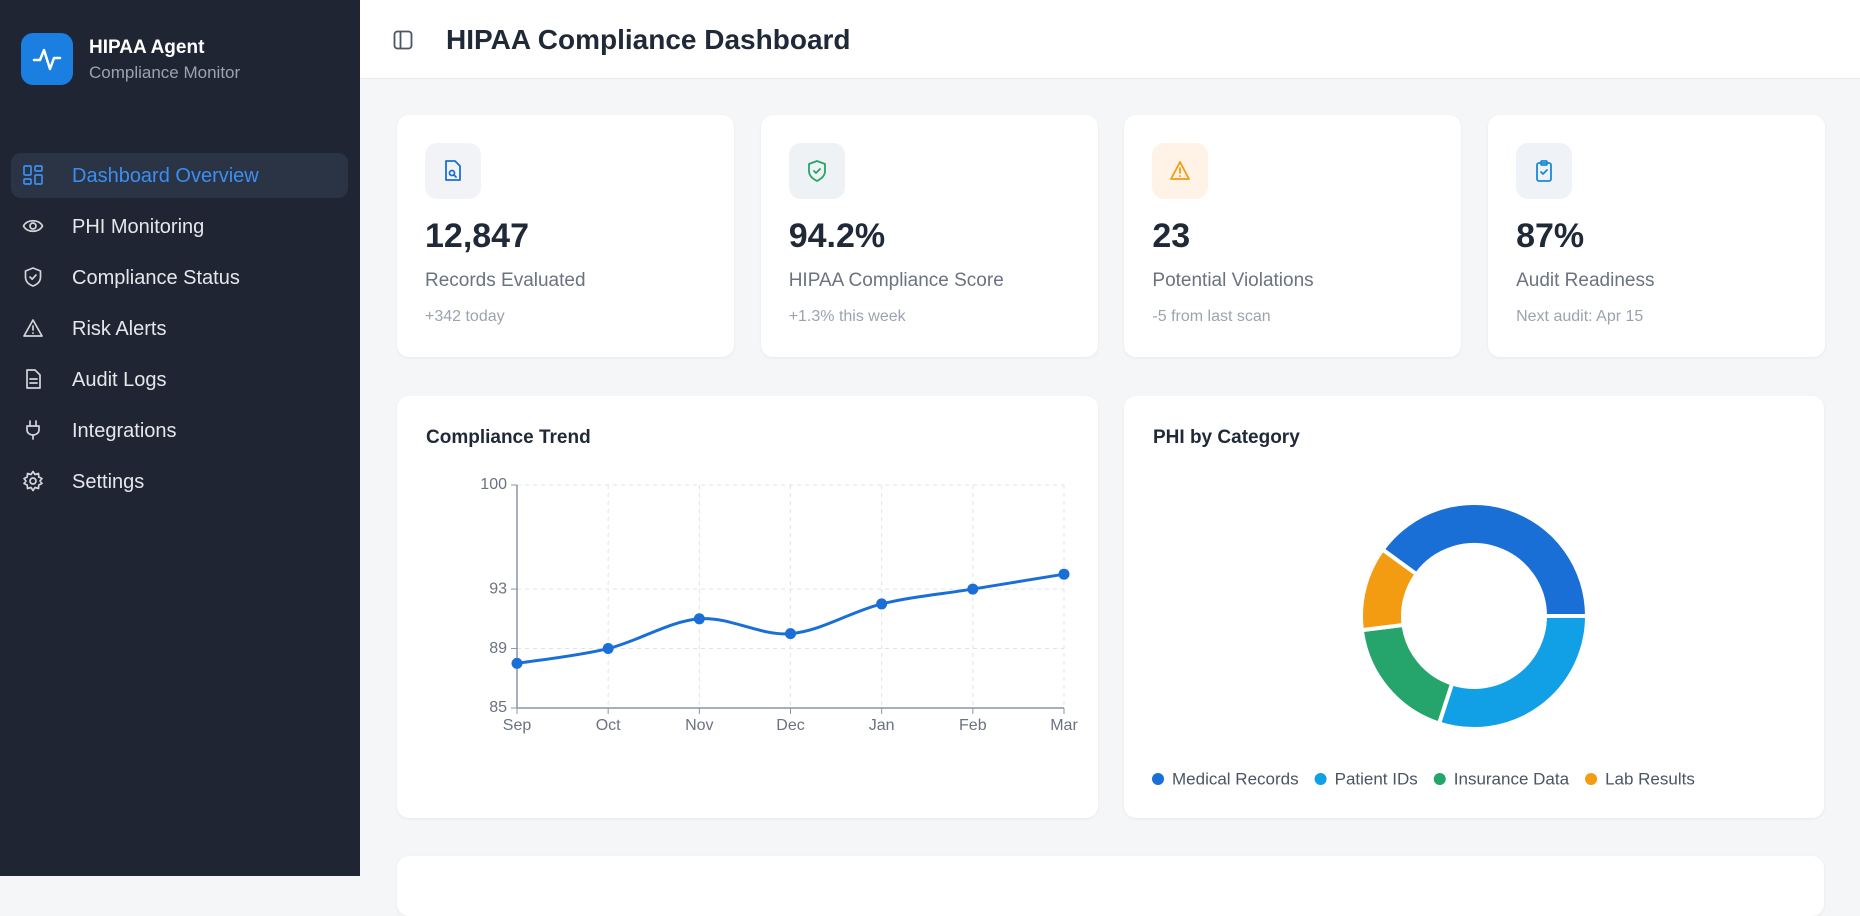  I want to click on stat-note: -5 from last scan, so click(1211, 316).